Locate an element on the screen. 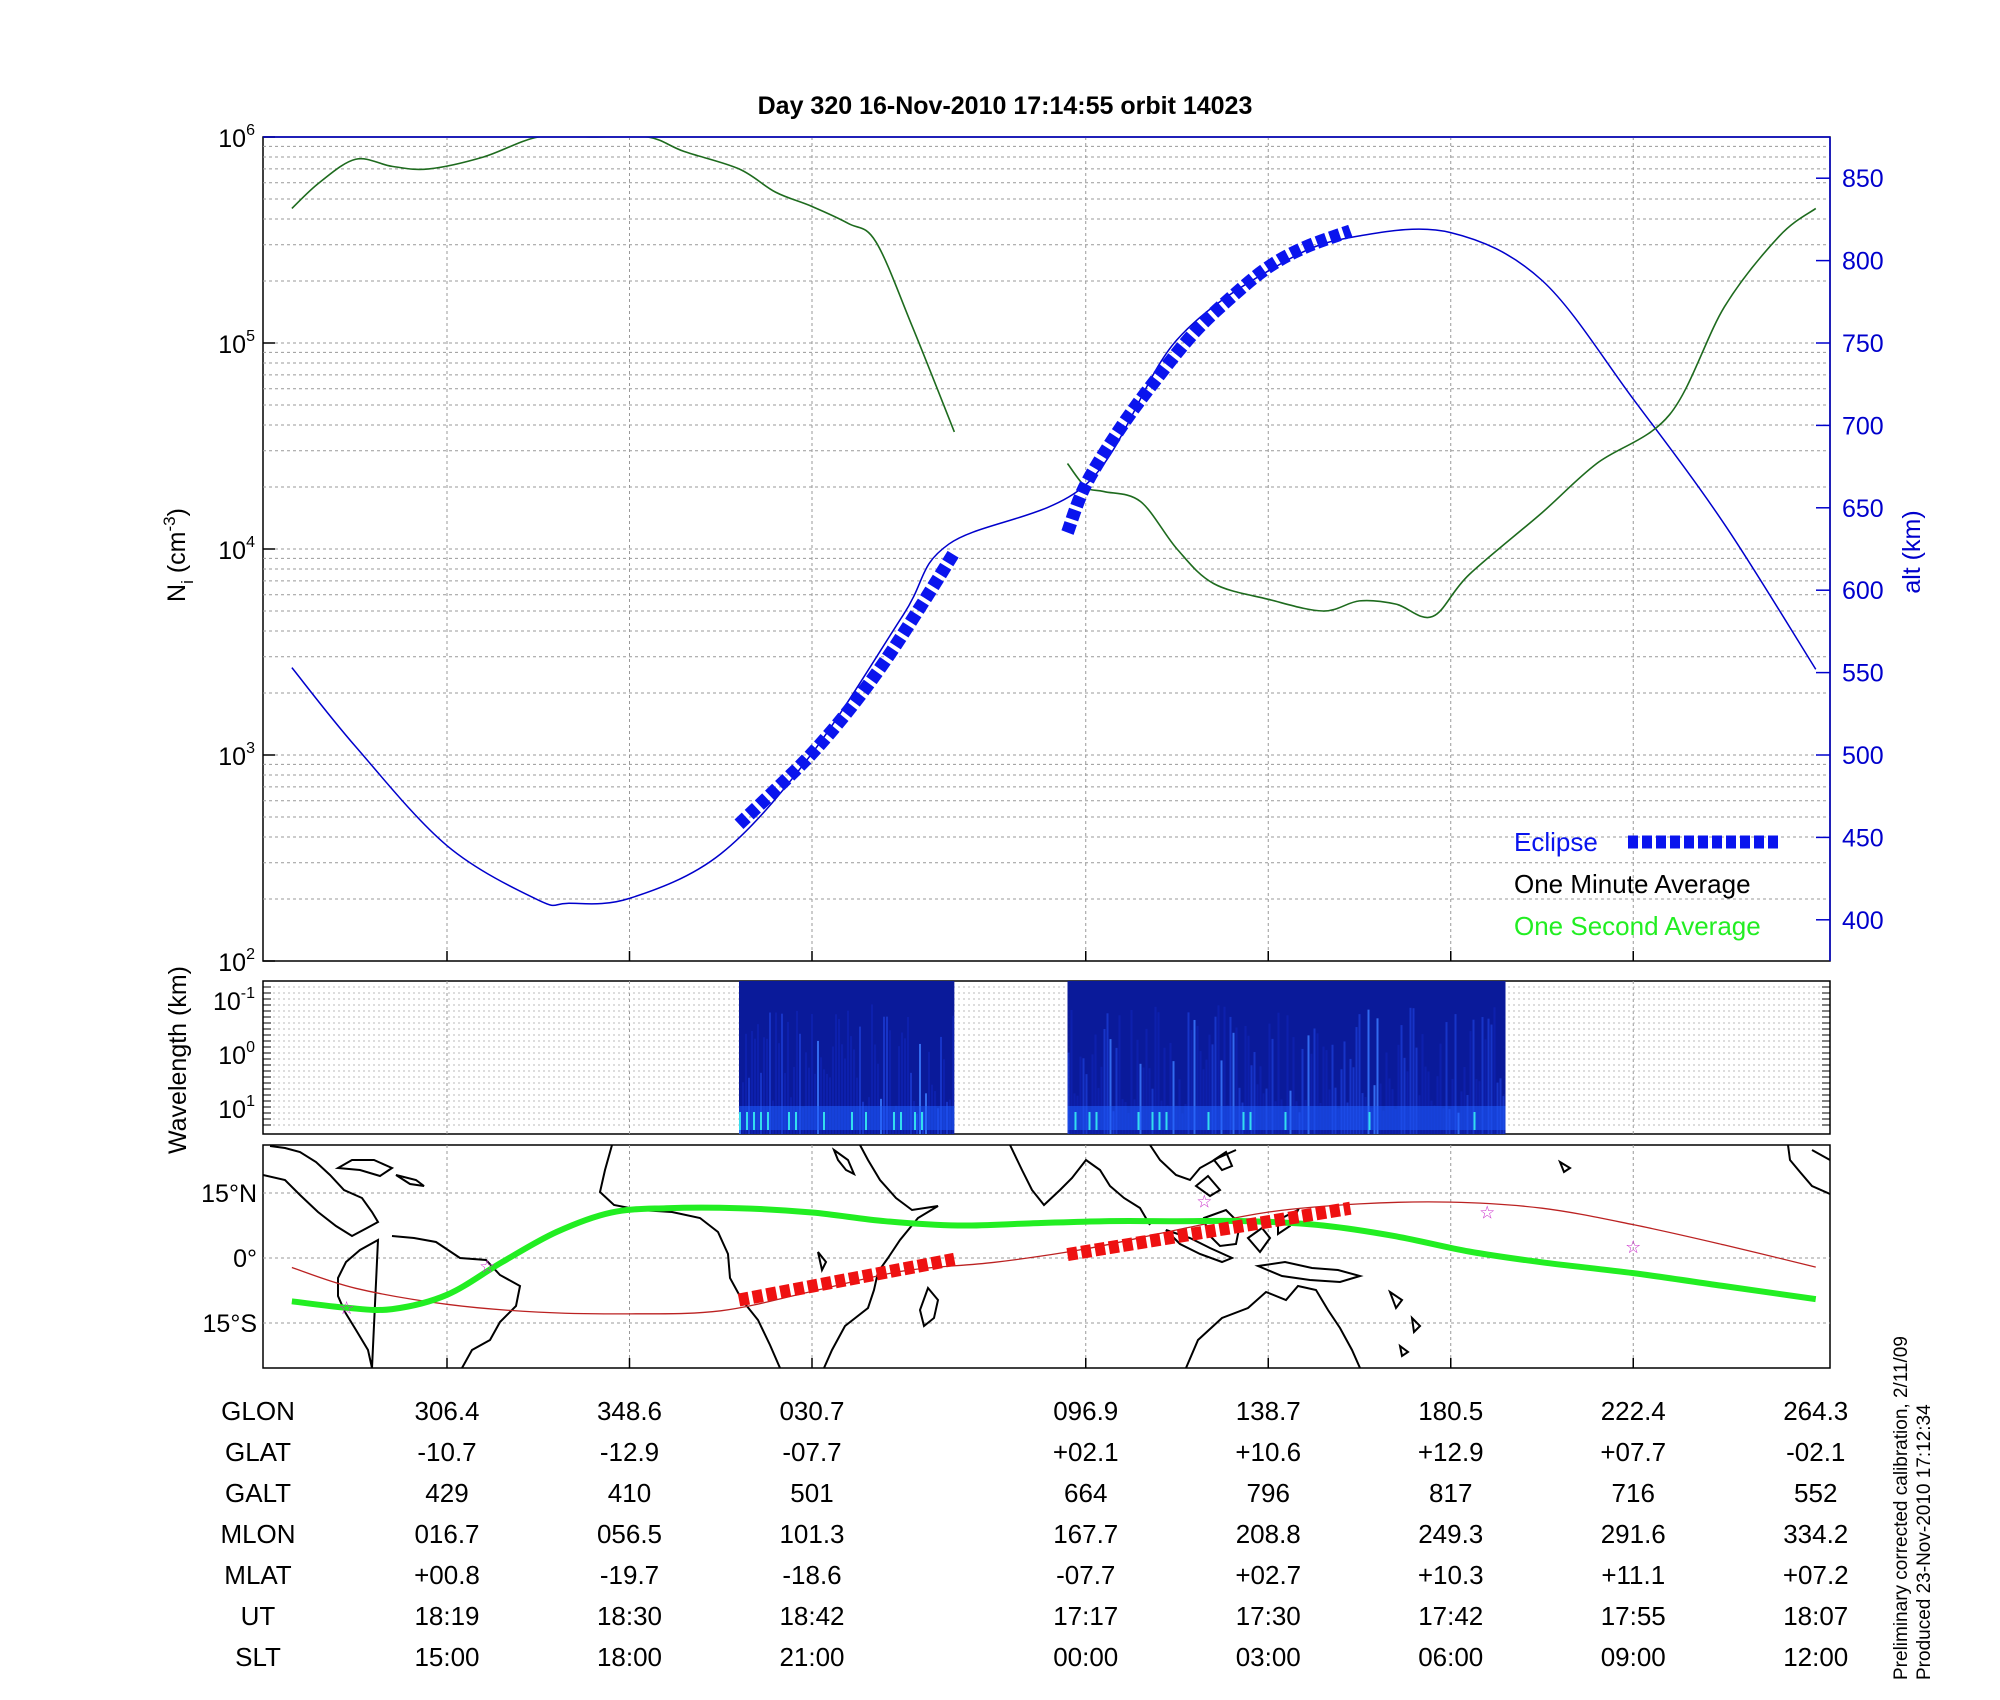 The height and width of the screenshot is (1700, 2000). y-tick-label: 10³ is located at coordinates (236, 755).